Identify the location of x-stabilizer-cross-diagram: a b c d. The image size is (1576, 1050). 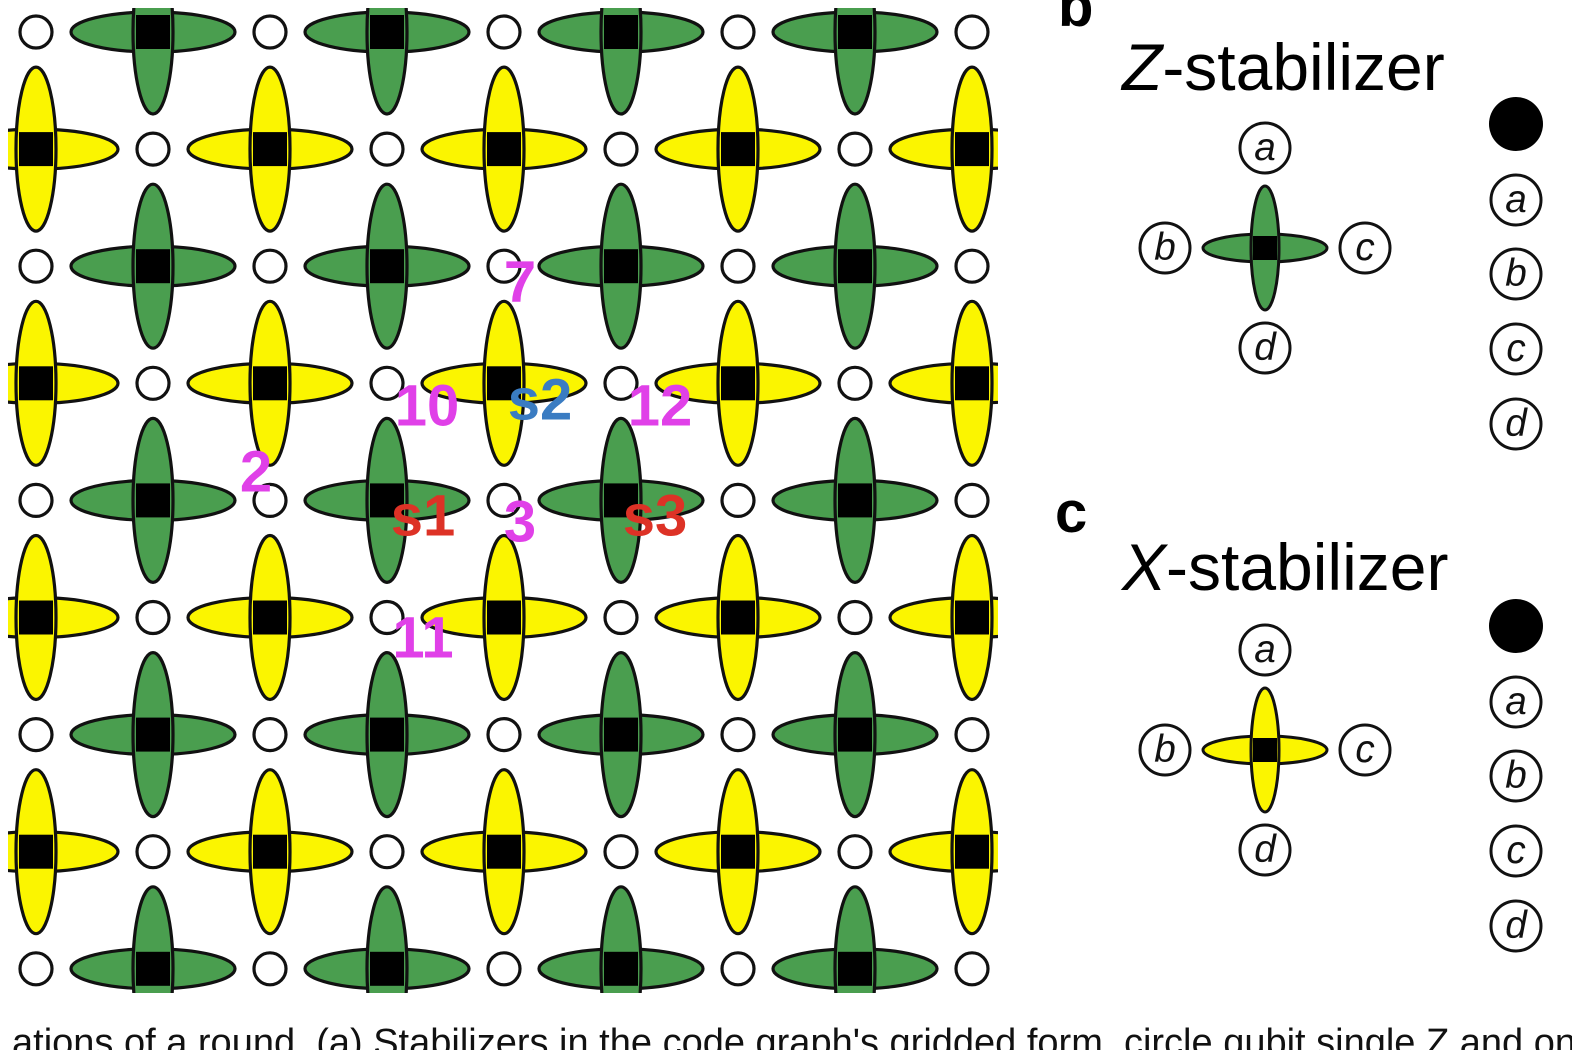
(1265, 750).